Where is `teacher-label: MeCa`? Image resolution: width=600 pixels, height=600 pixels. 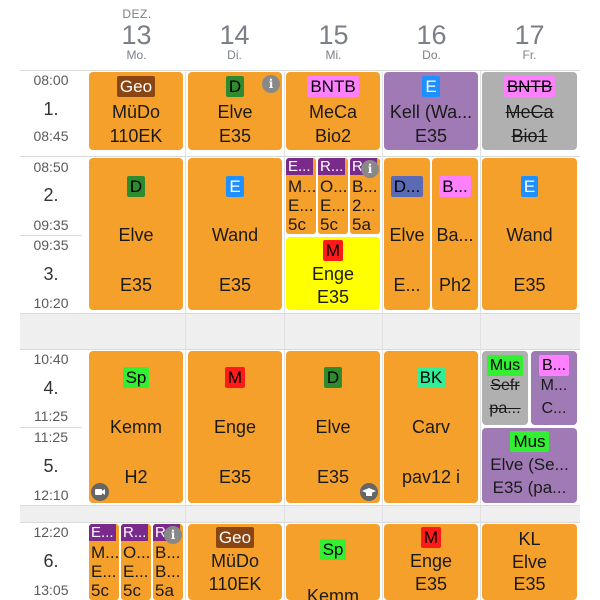 teacher-label: MeCa is located at coordinates (529, 112).